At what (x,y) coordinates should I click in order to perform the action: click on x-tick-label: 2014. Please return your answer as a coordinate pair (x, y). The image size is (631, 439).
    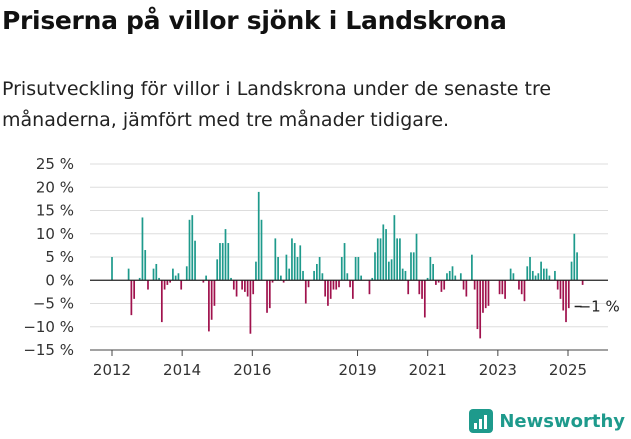
    Looking at the image, I should click on (182, 370).